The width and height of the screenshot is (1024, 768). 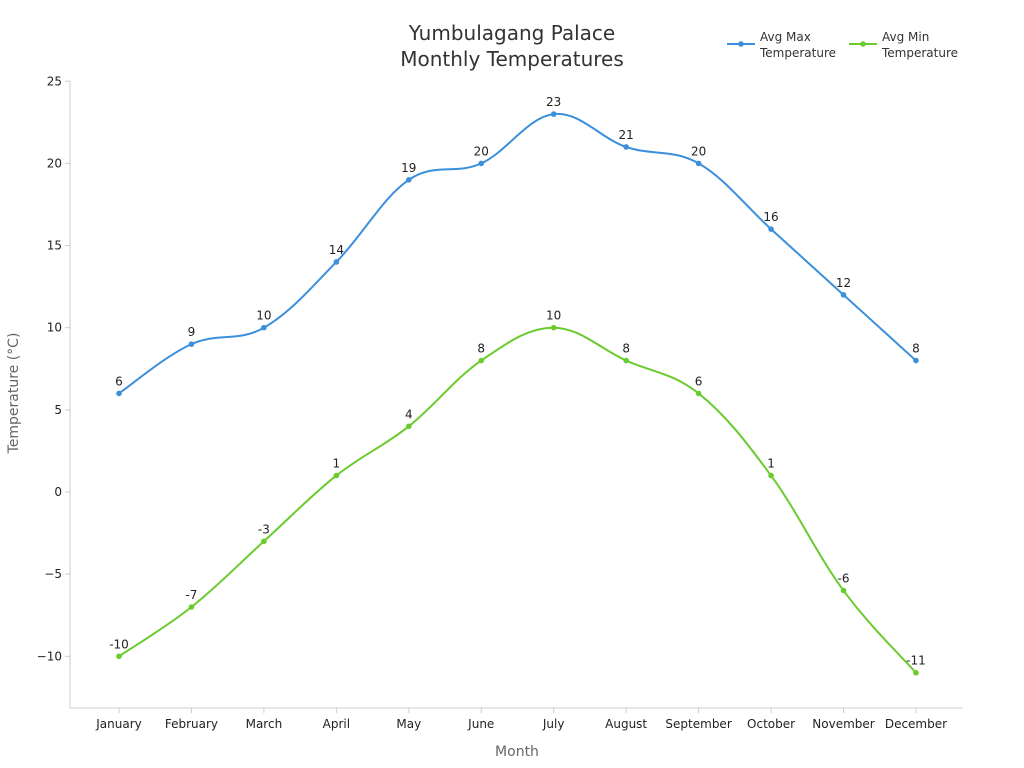 What do you see at coordinates (770, 217) in the screenshot?
I see `data-label: 16` at bounding box center [770, 217].